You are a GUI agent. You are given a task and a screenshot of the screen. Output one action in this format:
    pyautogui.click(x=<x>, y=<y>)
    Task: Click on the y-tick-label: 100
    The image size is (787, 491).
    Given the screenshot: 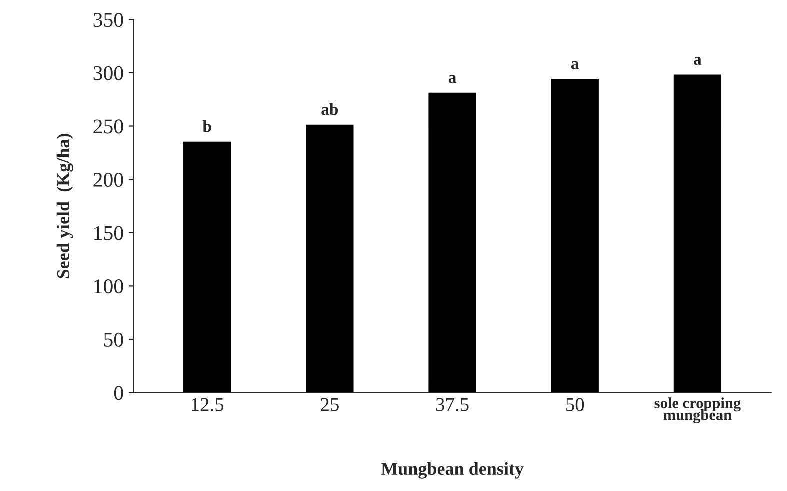 What is the action you would take?
    pyautogui.click(x=109, y=287)
    